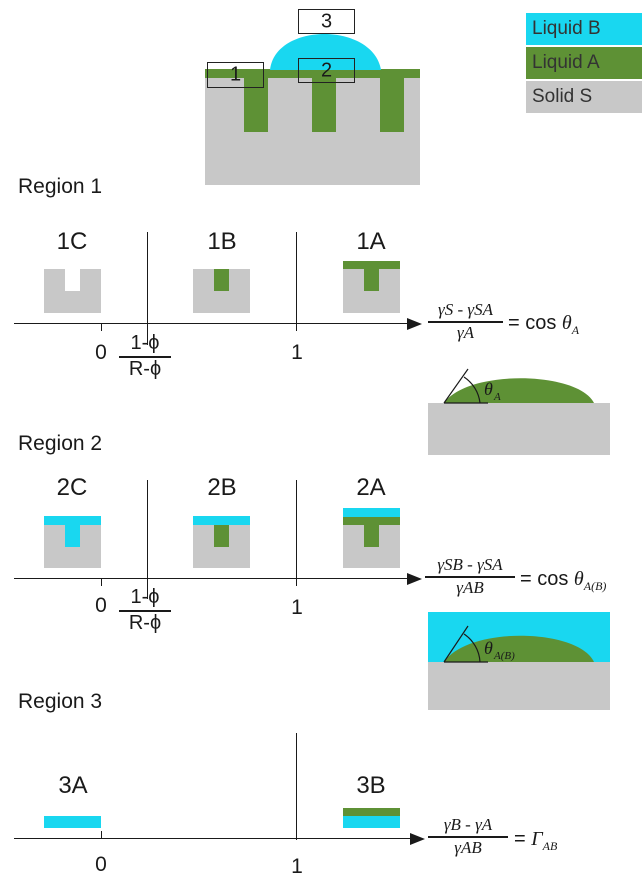 The image size is (644, 879). What do you see at coordinates (326, 21) in the screenshot?
I see `region-box-3: 3` at bounding box center [326, 21].